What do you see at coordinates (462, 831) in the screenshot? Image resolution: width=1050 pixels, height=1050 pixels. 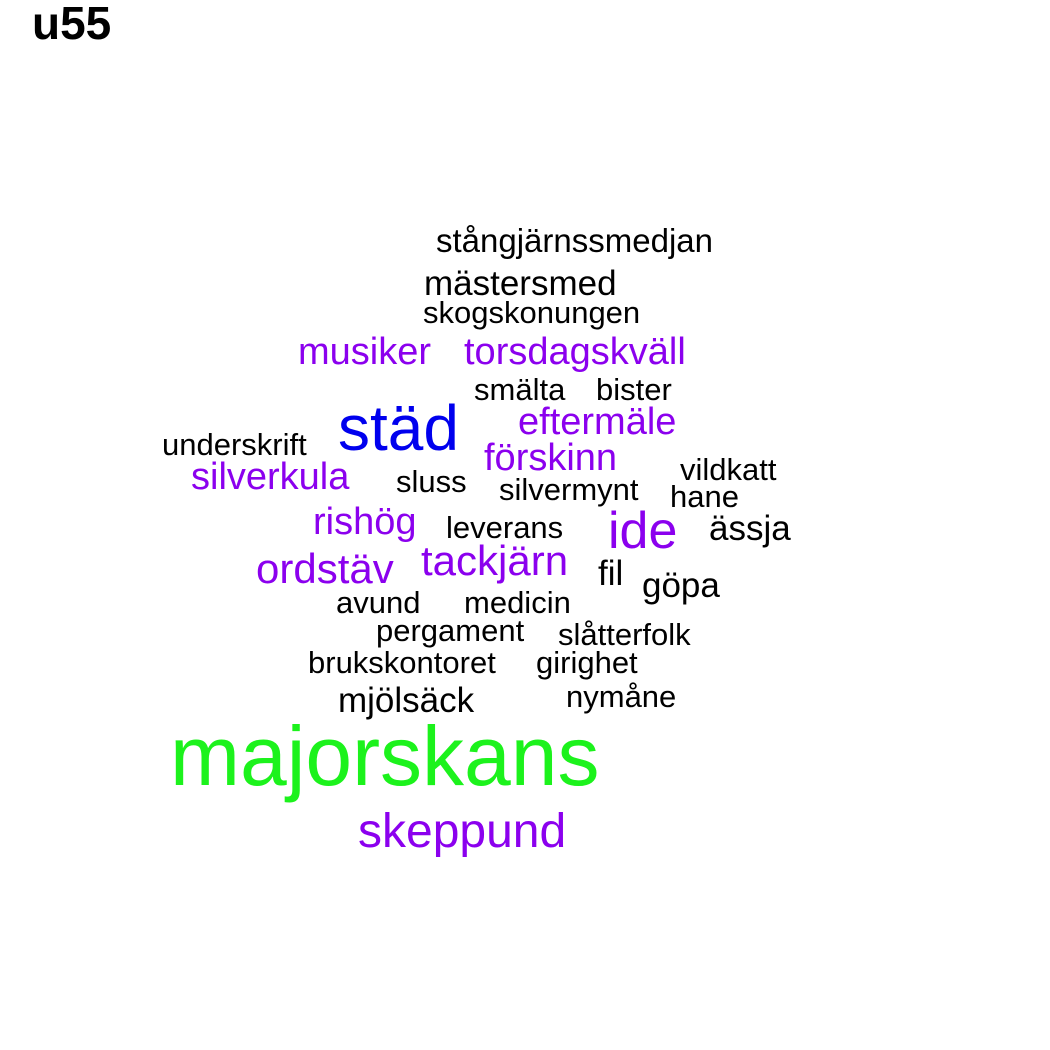 I see `word-34: skeppund` at bounding box center [462, 831].